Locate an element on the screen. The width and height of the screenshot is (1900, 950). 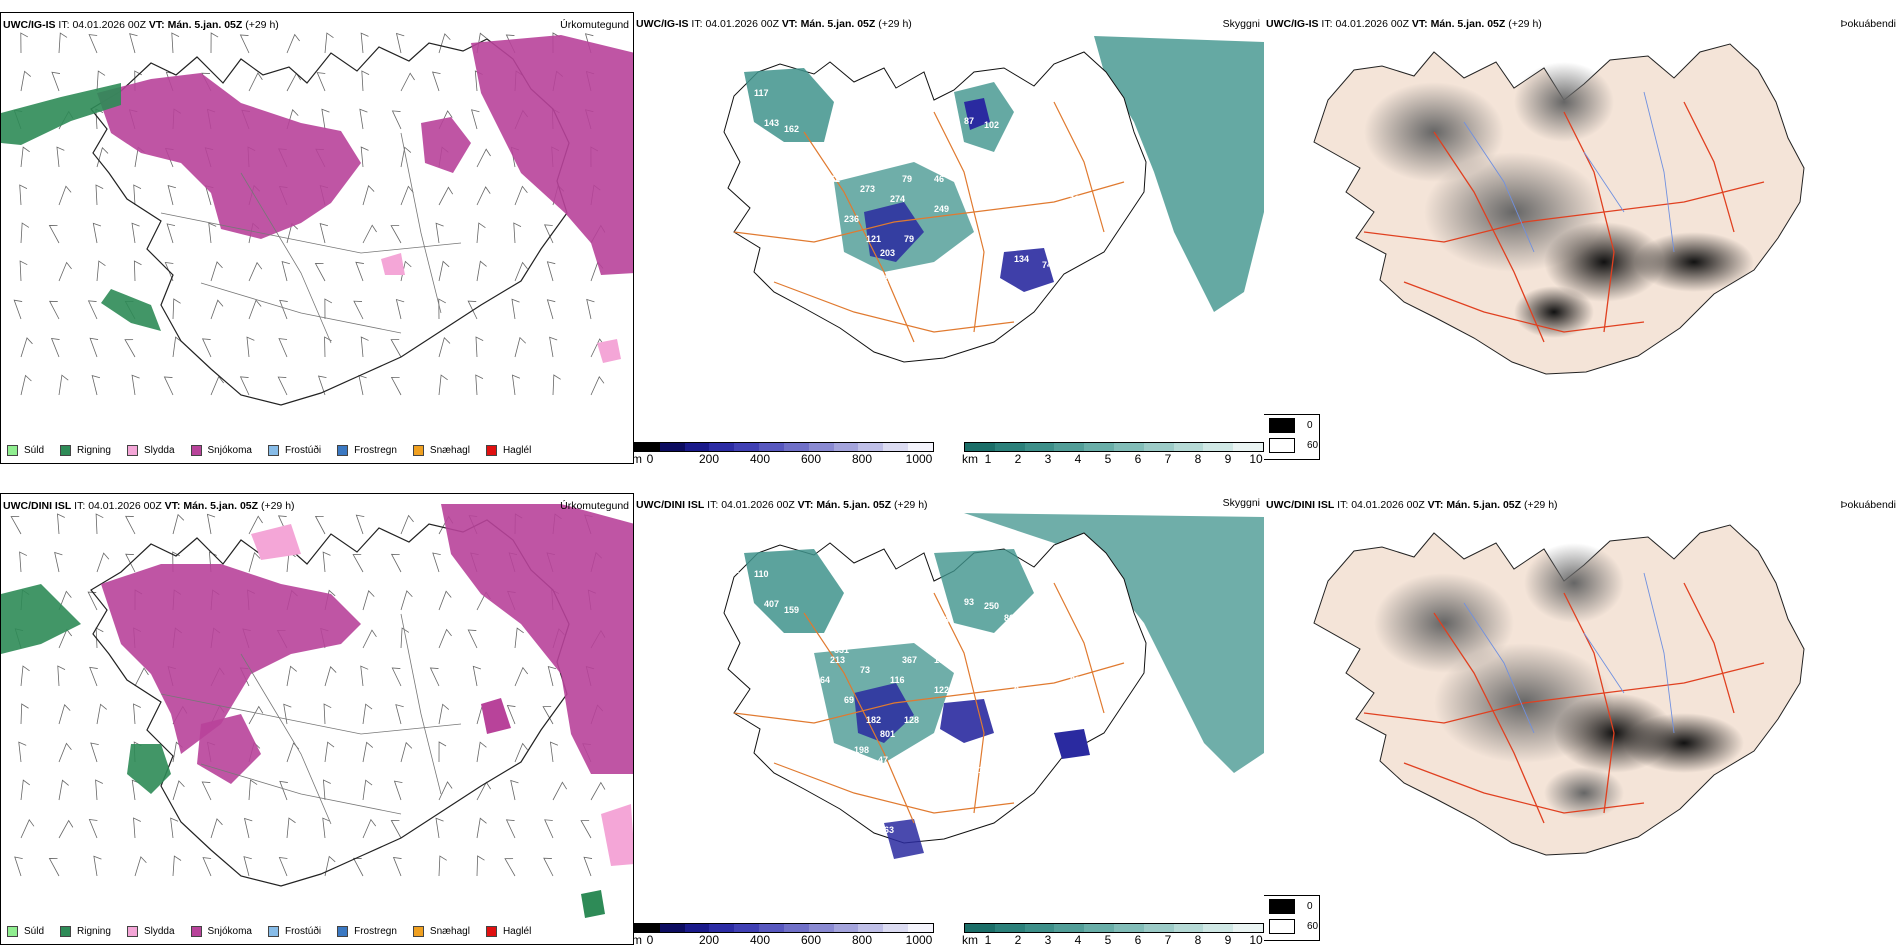
height-colorbar: m 0 200 400 600 800 1000 is located at coordinates (784, 934).